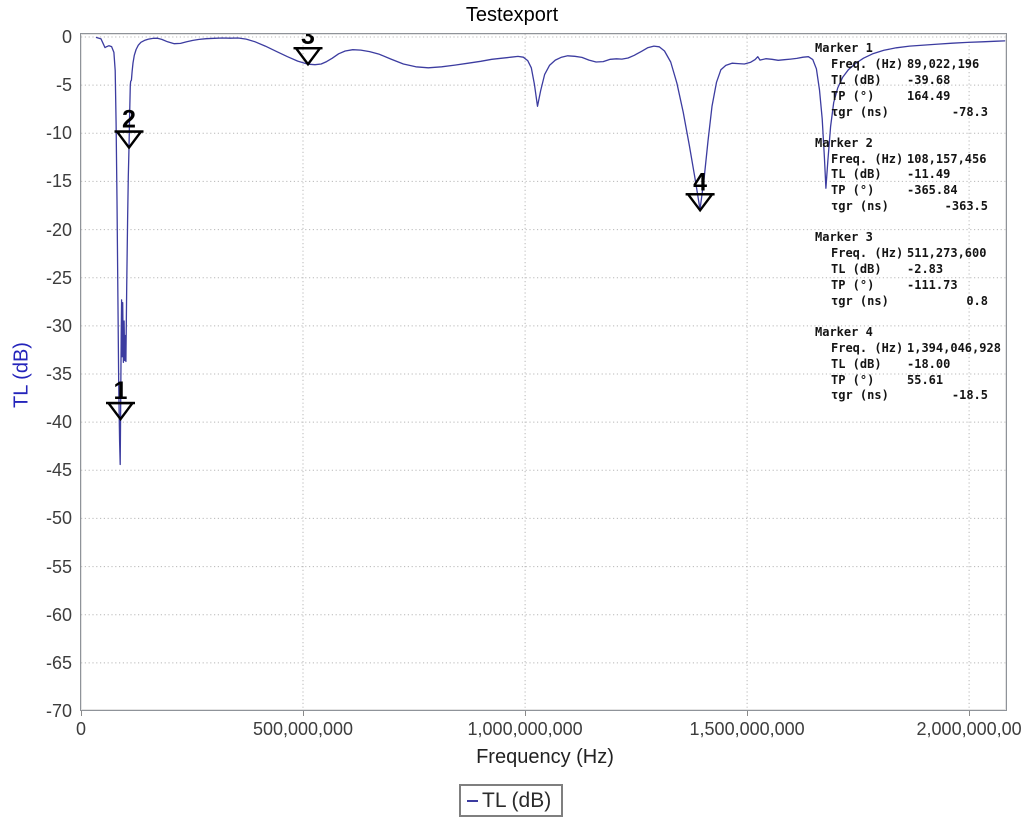 This screenshot has width=1024, height=819. I want to click on x-tick-label: 1,500,000,000, so click(747, 729).